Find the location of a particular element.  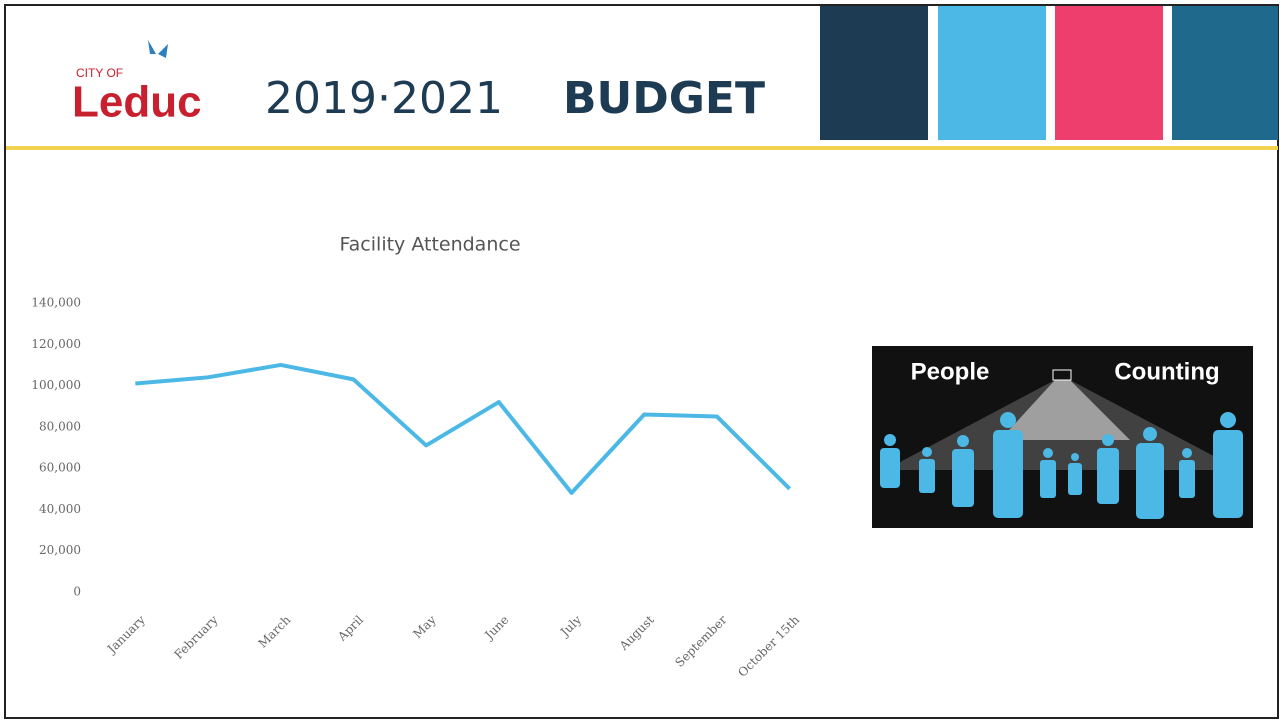

chart-title: Facility Attendance is located at coordinates (429, 245).